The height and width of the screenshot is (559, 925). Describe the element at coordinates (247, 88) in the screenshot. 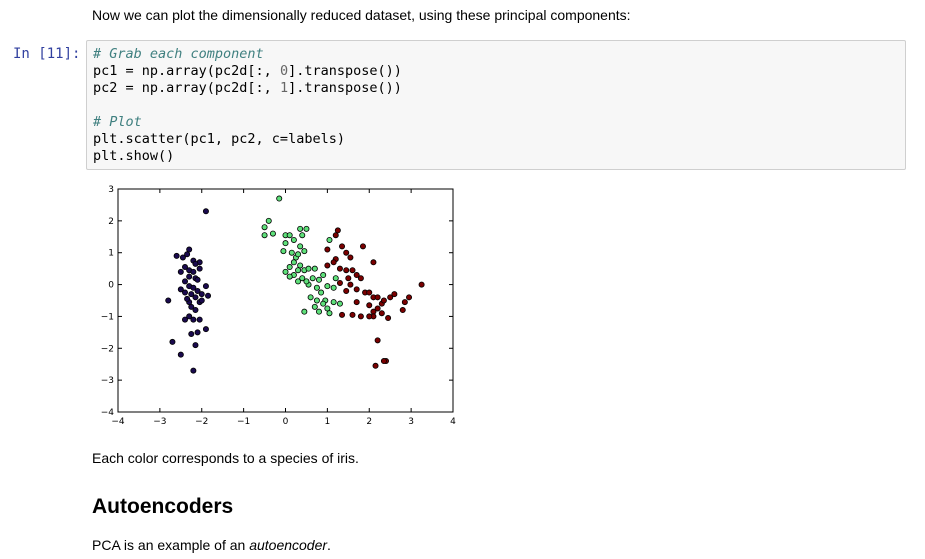

I see `code-line-pc2: pc2 = np.array(pc2d[:, 1].transpose())` at that location.